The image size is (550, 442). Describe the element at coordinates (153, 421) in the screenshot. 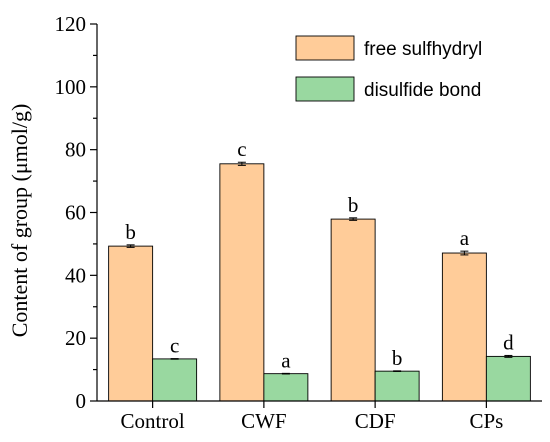

I see `x-tick-label: Control` at that location.